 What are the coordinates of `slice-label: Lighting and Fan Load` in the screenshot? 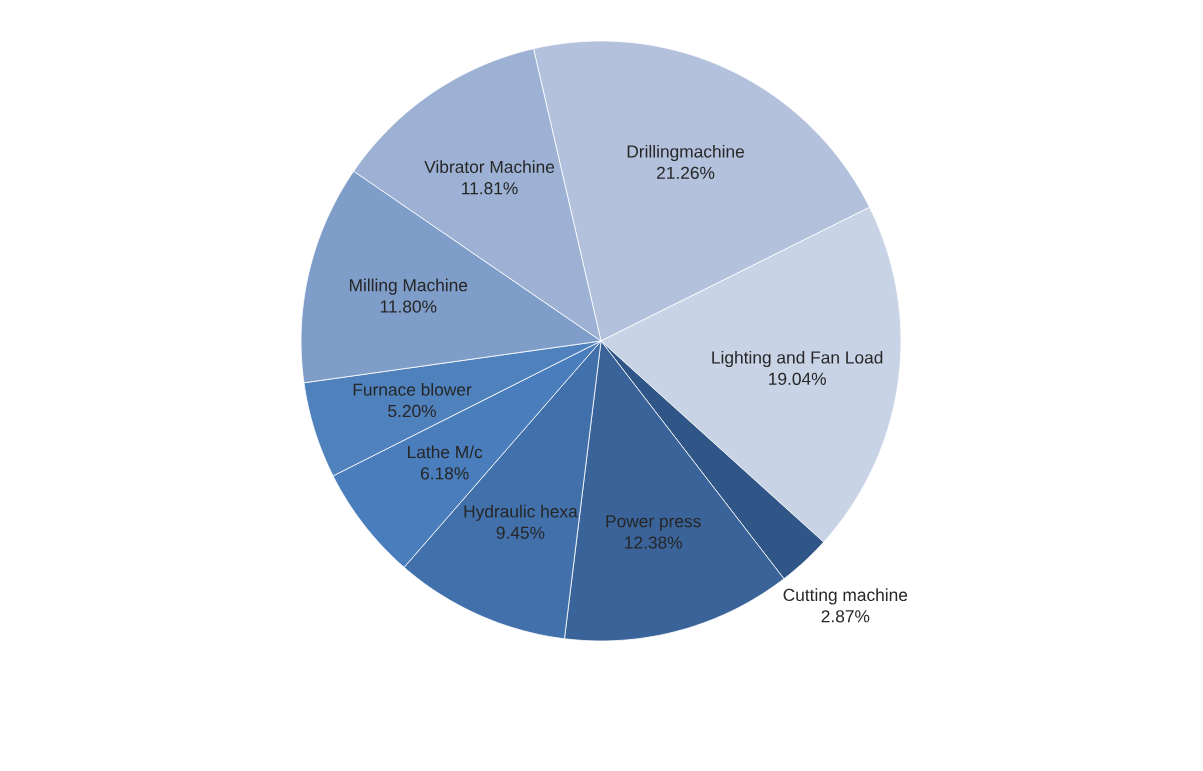 It's located at (797, 359).